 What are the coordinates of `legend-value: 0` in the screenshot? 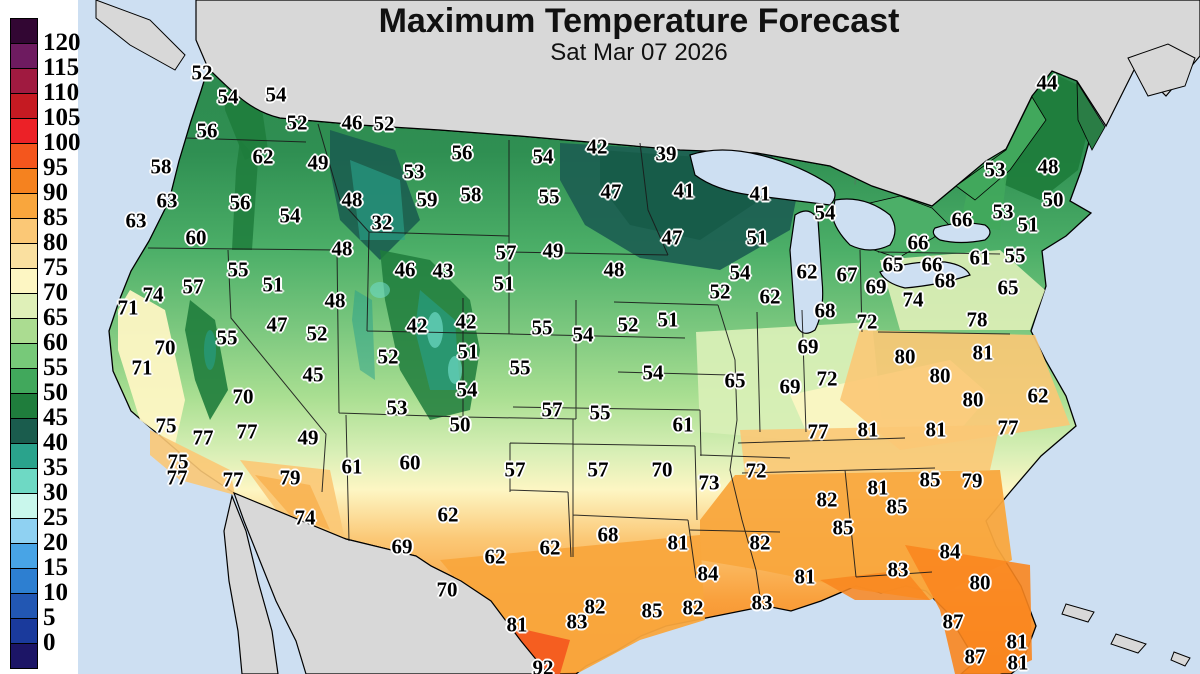 It's located at (49, 642).